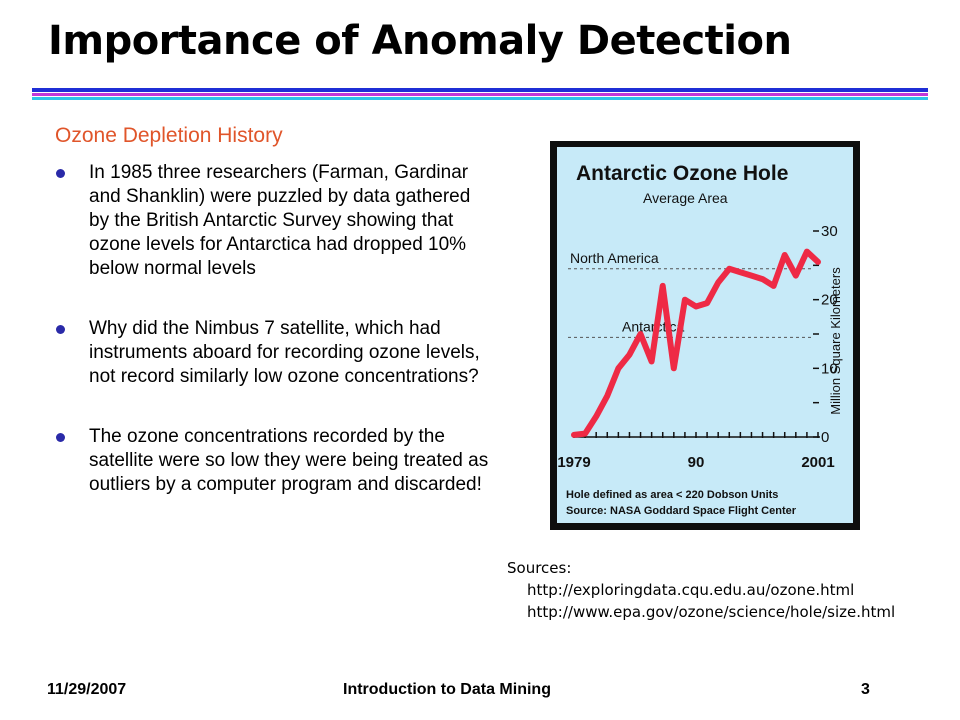  Describe the element at coordinates (825, 437) in the screenshot. I see `y-tick-label: 0` at that location.